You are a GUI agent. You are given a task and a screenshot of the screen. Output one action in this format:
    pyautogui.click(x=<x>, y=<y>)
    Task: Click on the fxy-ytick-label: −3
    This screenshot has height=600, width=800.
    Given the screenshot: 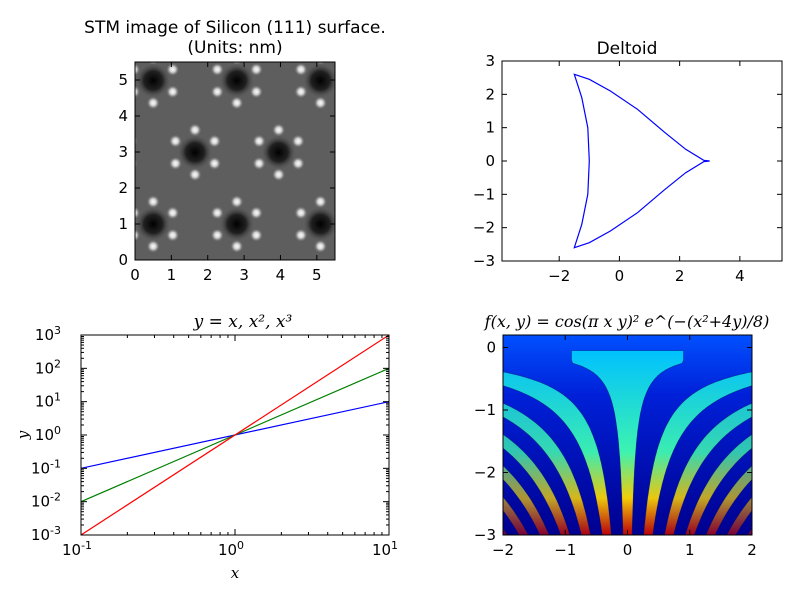 What is the action you would take?
    pyautogui.click(x=485, y=535)
    